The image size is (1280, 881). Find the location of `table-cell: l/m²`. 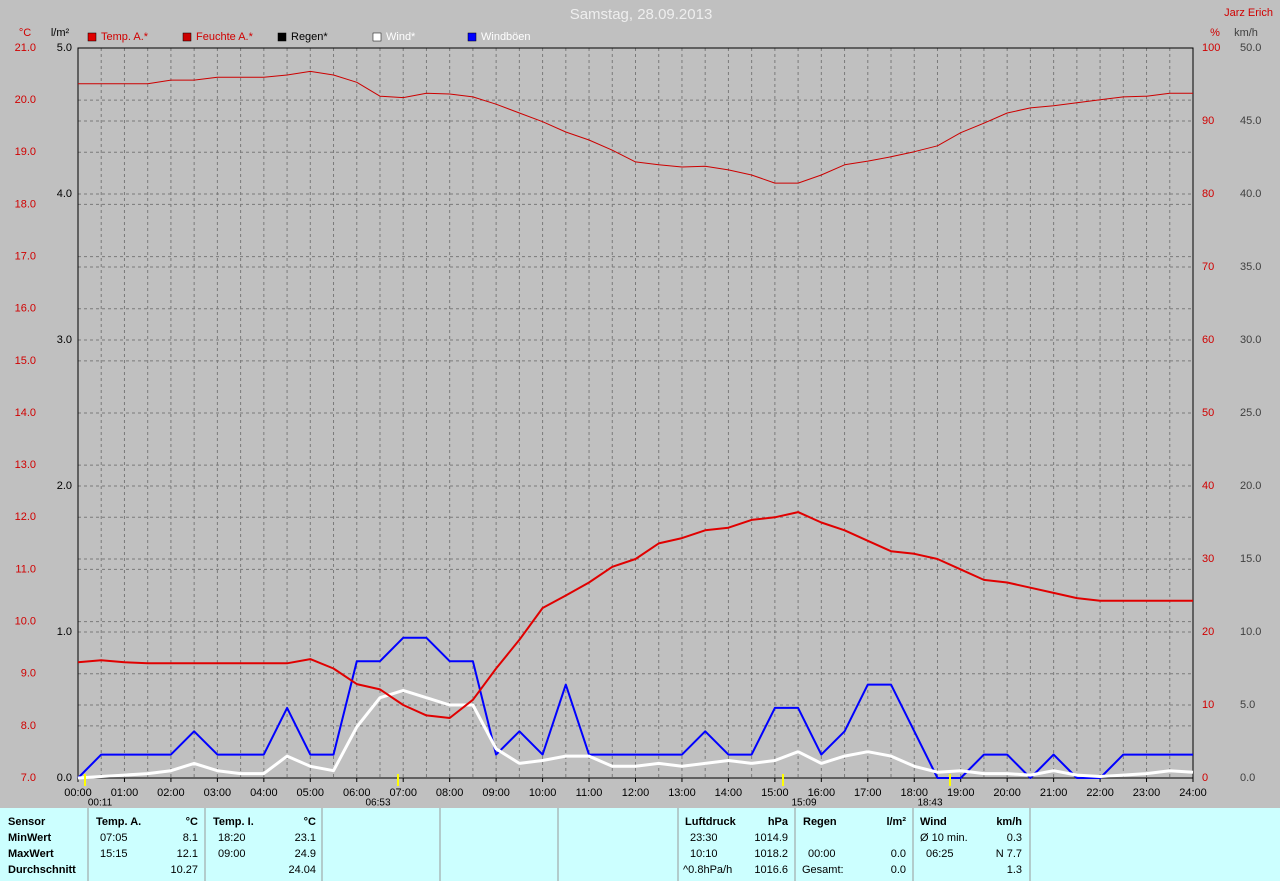

table-cell: l/m² is located at coordinates (896, 822).